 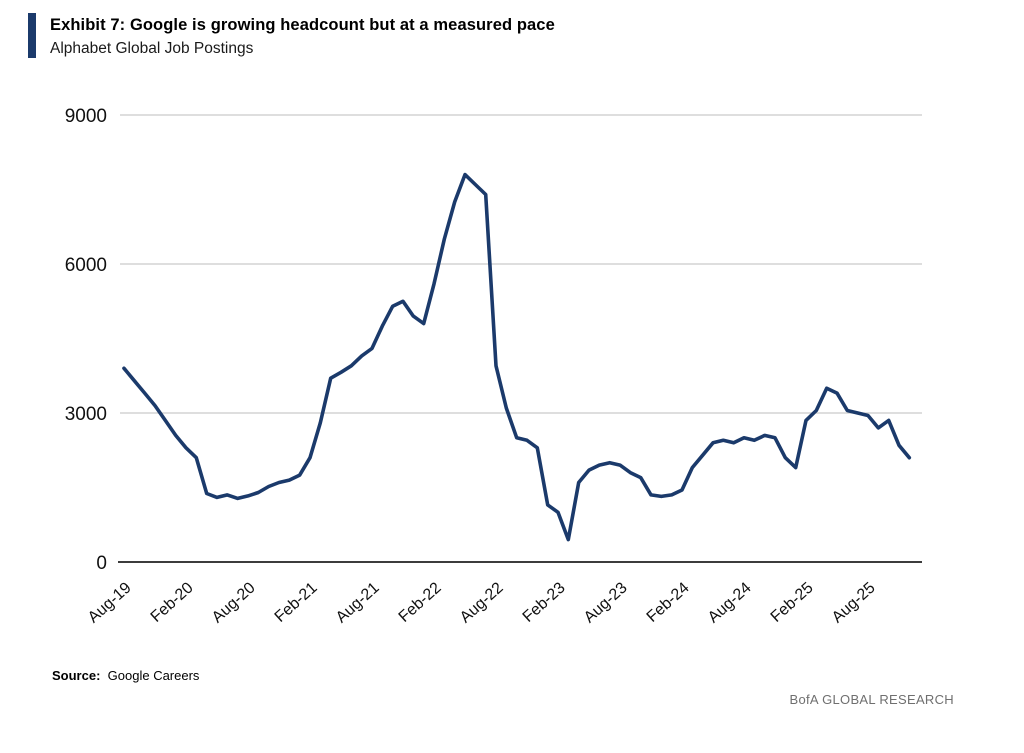 What do you see at coordinates (792, 602) in the screenshot?
I see `x-tick-label: Feb-25` at bounding box center [792, 602].